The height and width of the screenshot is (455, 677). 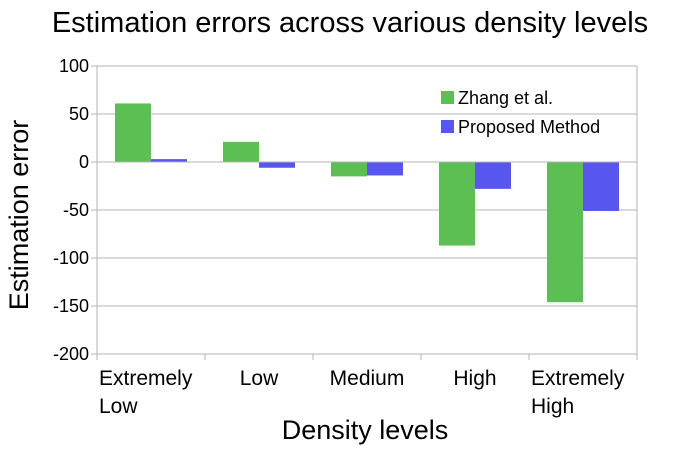 What do you see at coordinates (520, 112) in the screenshot?
I see `legend: Zhang et al. Proposed Method` at bounding box center [520, 112].